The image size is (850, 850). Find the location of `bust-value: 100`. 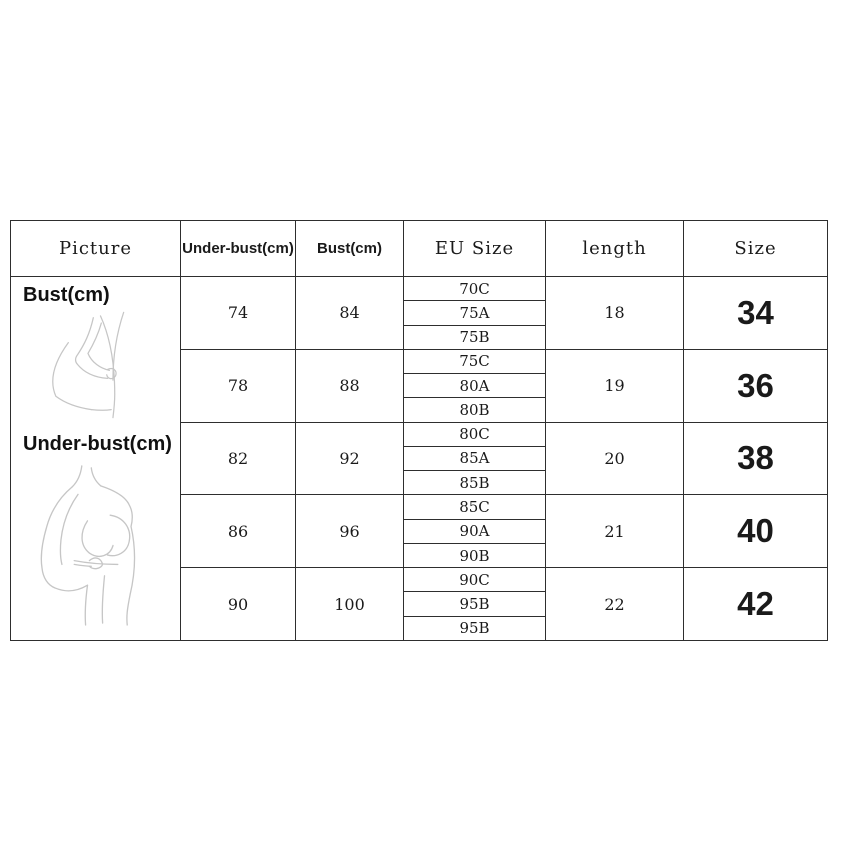

bust-value: 100 is located at coordinates (349, 604).